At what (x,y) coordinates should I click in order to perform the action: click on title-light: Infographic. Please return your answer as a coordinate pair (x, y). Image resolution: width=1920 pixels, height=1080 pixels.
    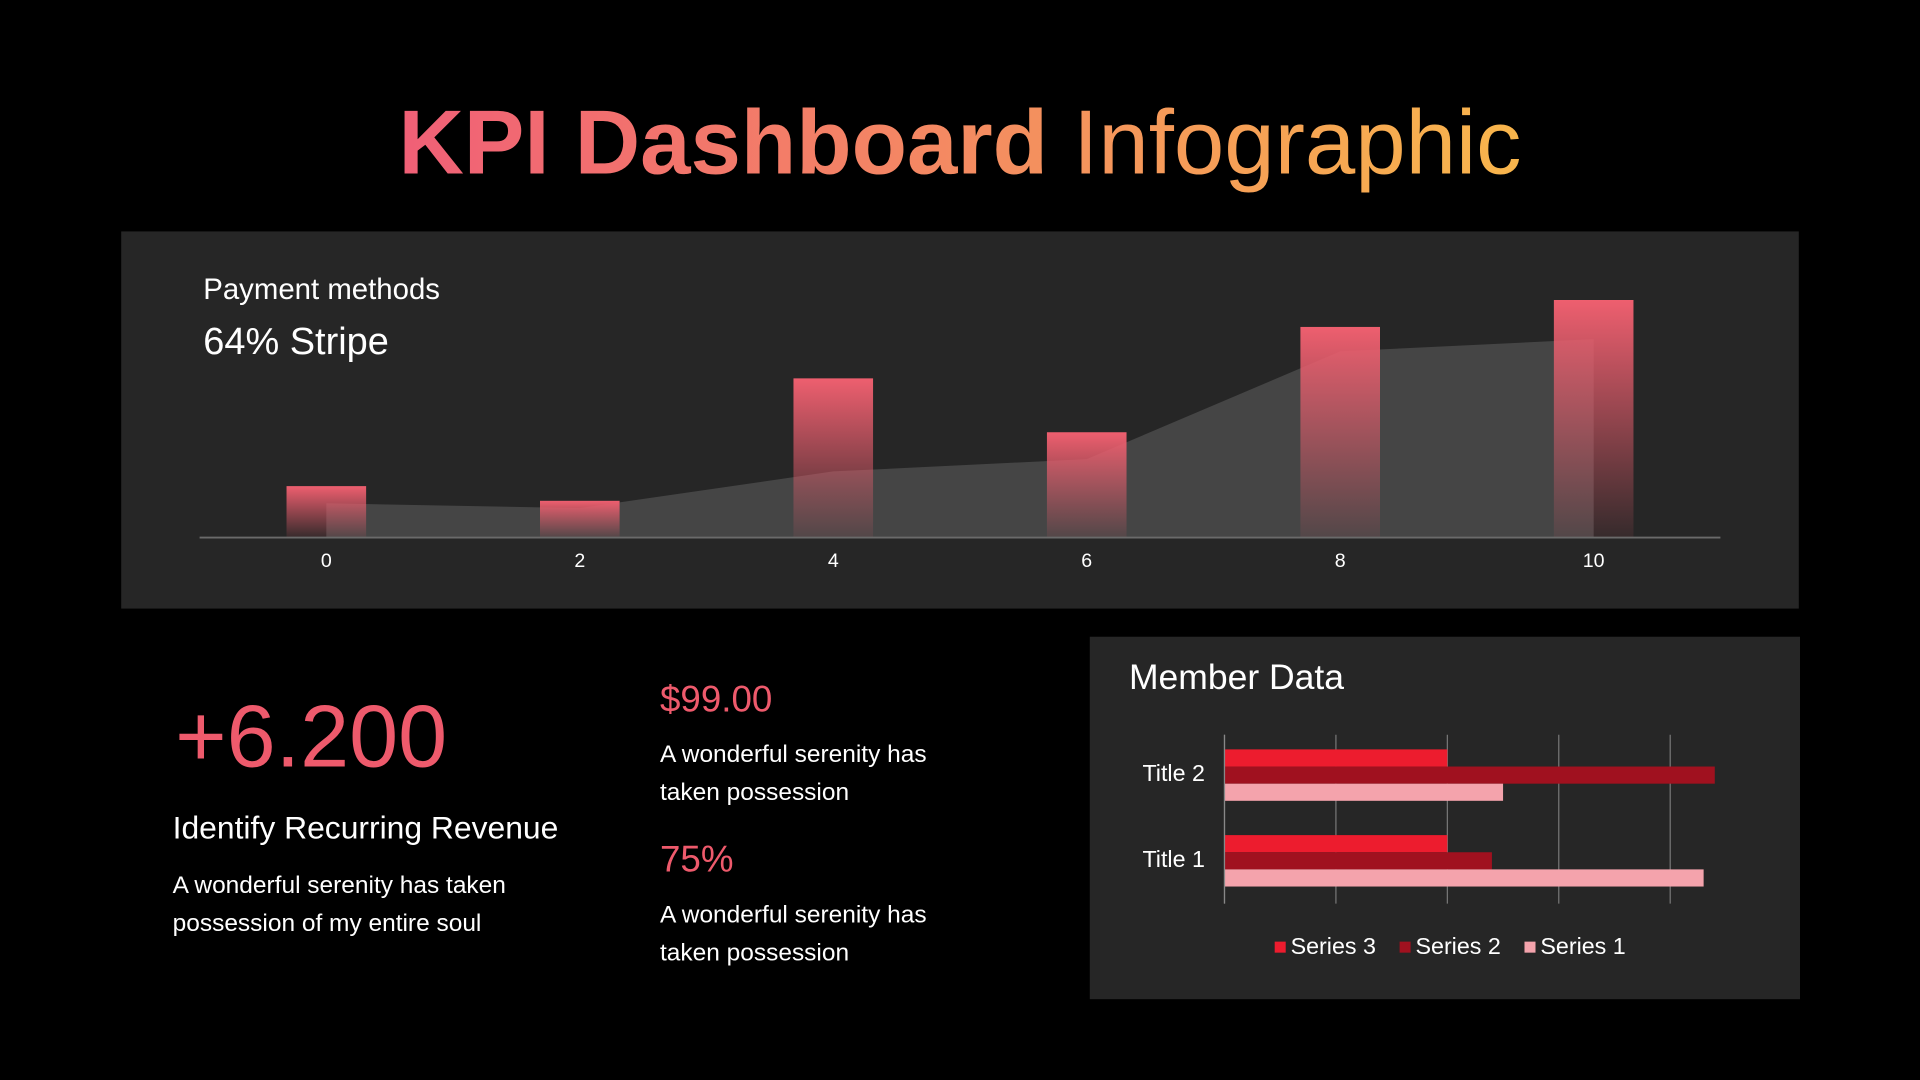
    Looking at the image, I should click on (1297, 142).